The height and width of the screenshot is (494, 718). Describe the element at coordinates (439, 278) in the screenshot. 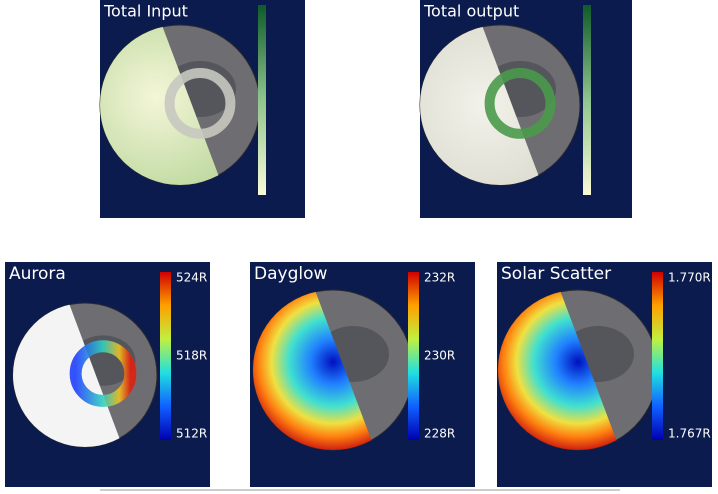

I see `colorbar-label: 232R` at that location.